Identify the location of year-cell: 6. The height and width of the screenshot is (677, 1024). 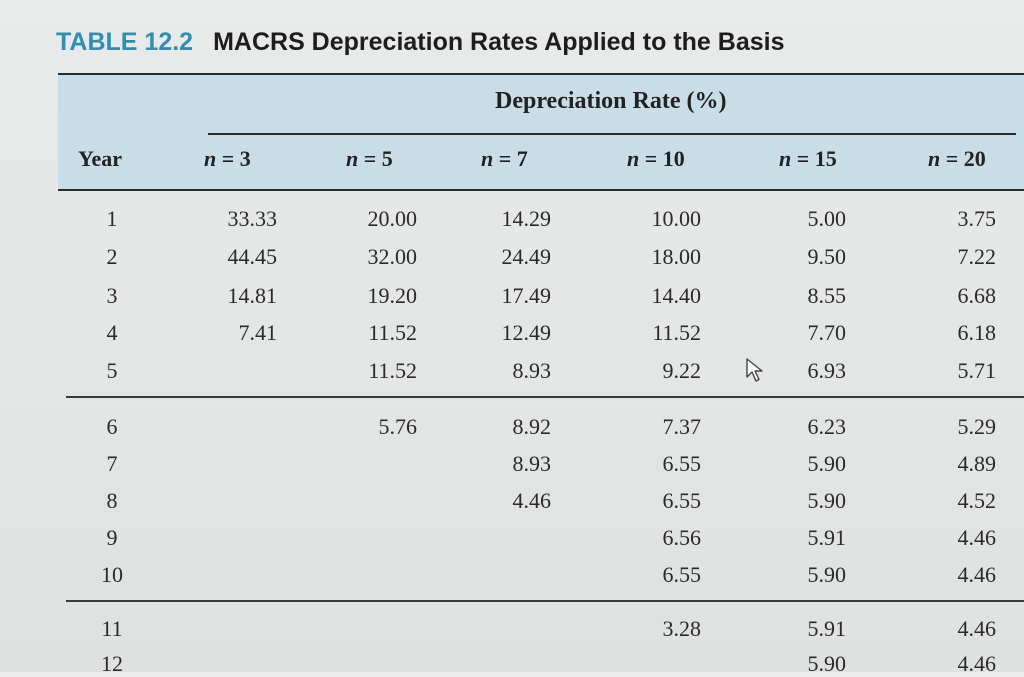
(112, 426).